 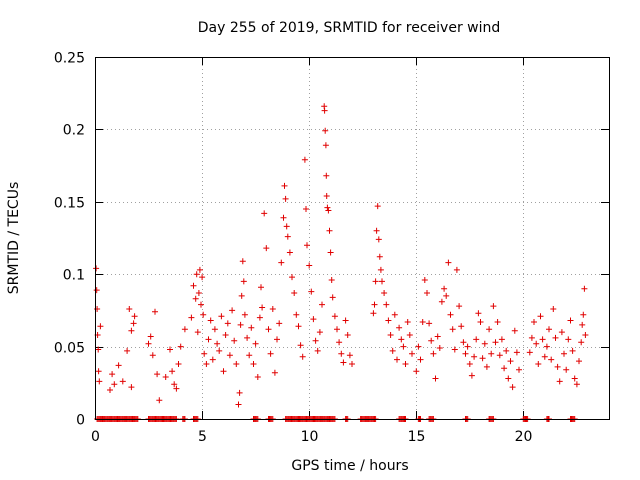 What do you see at coordinates (202, 437) in the screenshot?
I see `x-tick-label: 5` at bounding box center [202, 437].